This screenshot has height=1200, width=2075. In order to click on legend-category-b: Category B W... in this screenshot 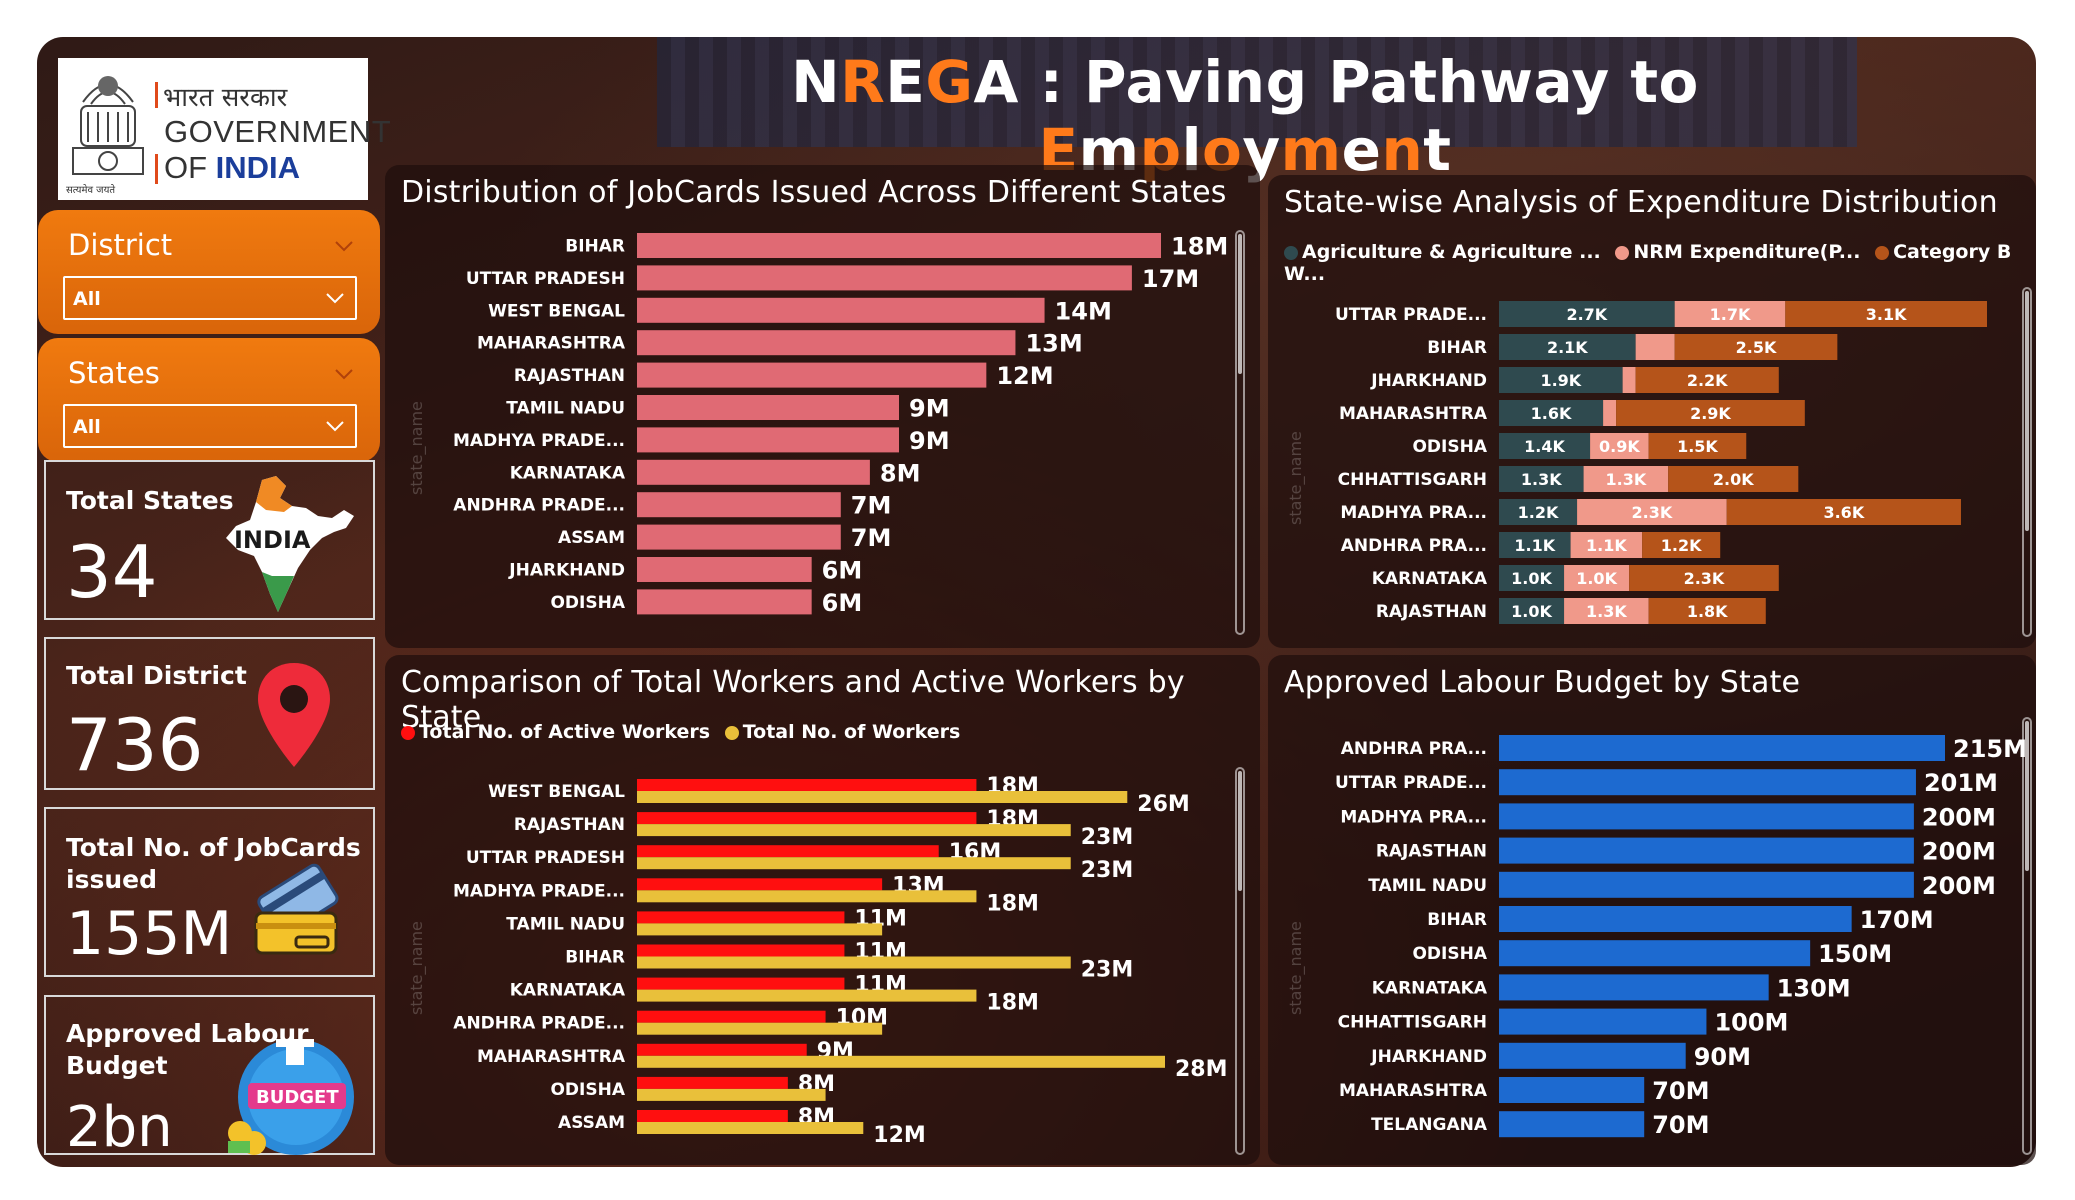, I will do `click(1648, 263)`.